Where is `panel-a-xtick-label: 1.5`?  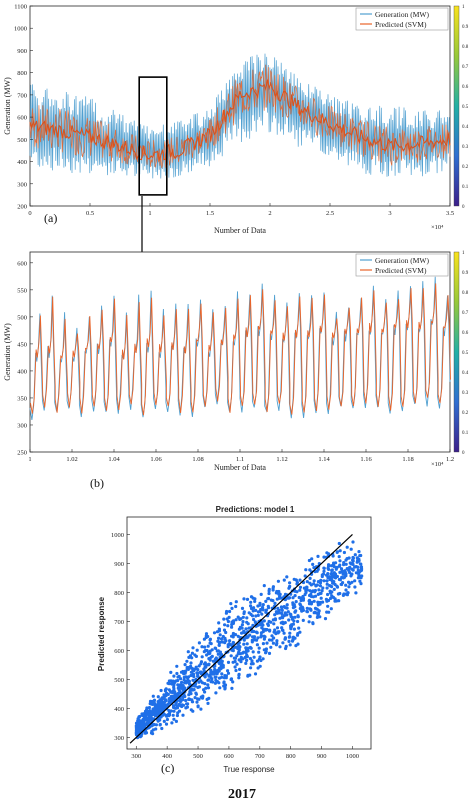
panel-a-xtick-label: 1.5 is located at coordinates (210, 213).